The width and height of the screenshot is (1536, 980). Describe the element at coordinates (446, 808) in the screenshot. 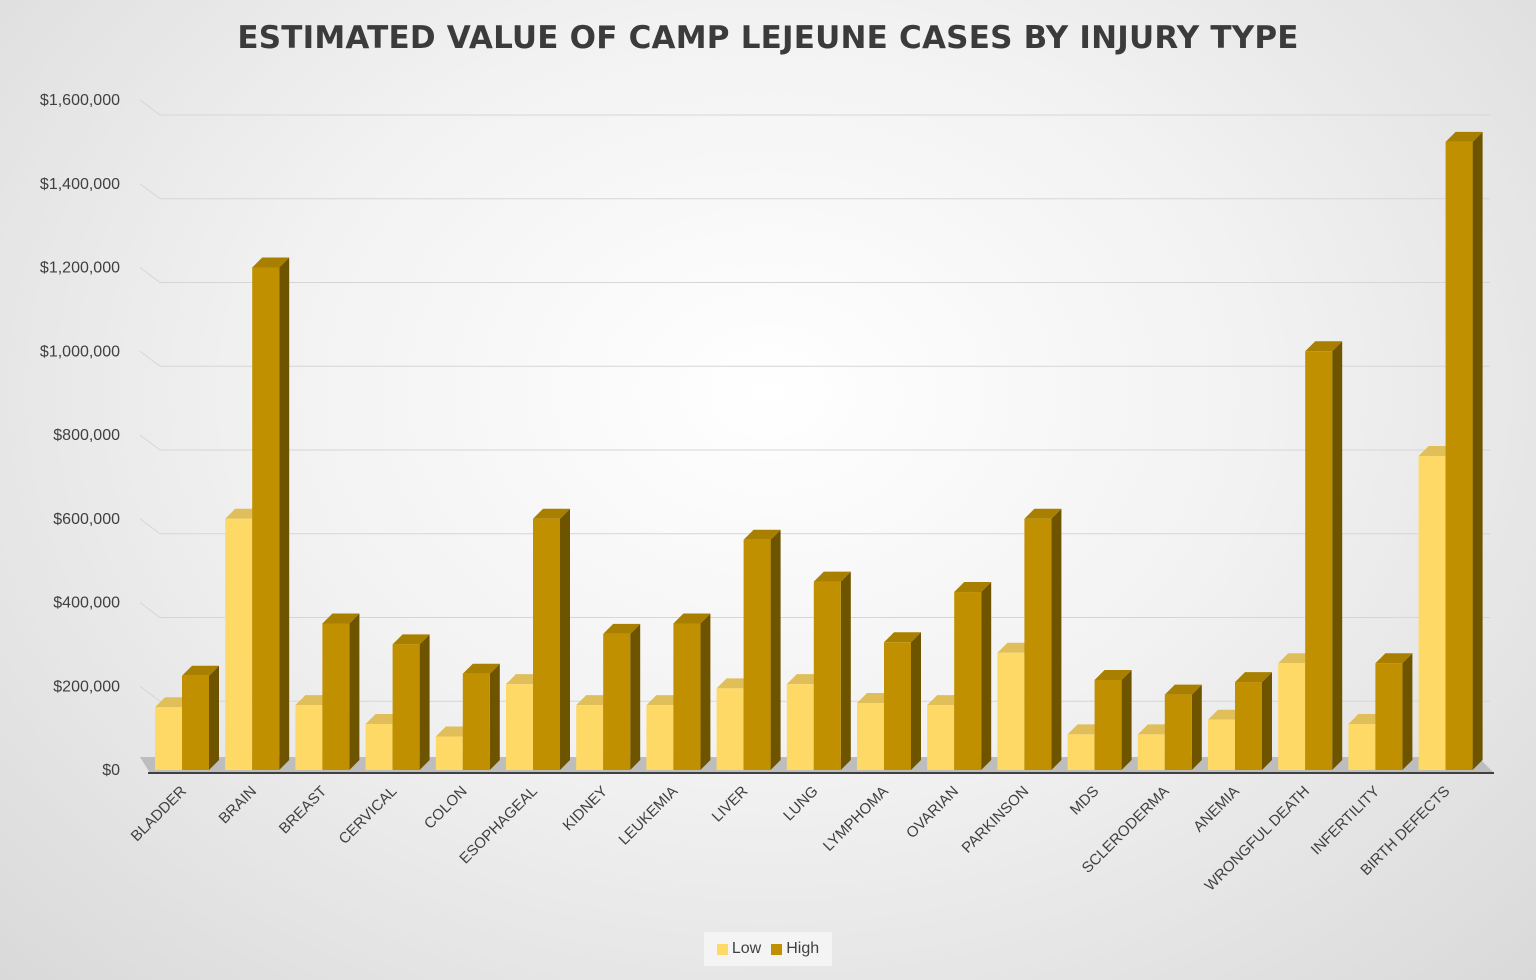

I see `x-tick-label: COLON` at that location.